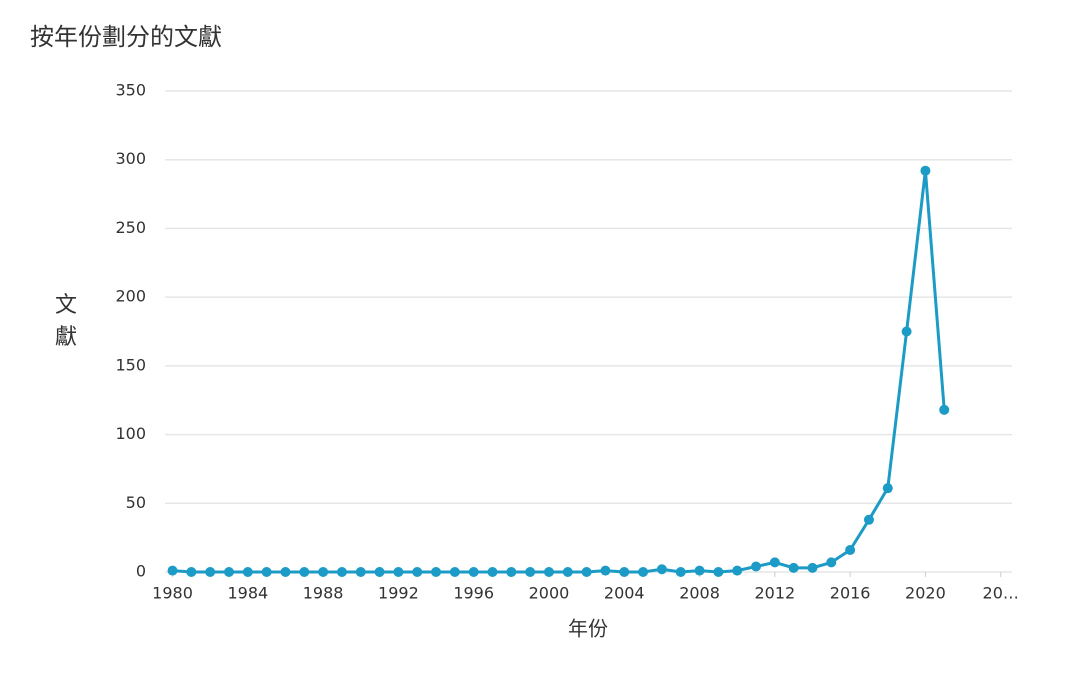 The image size is (1075, 673). Describe the element at coordinates (398, 593) in the screenshot. I see `x-tick-label: 1992` at that location.